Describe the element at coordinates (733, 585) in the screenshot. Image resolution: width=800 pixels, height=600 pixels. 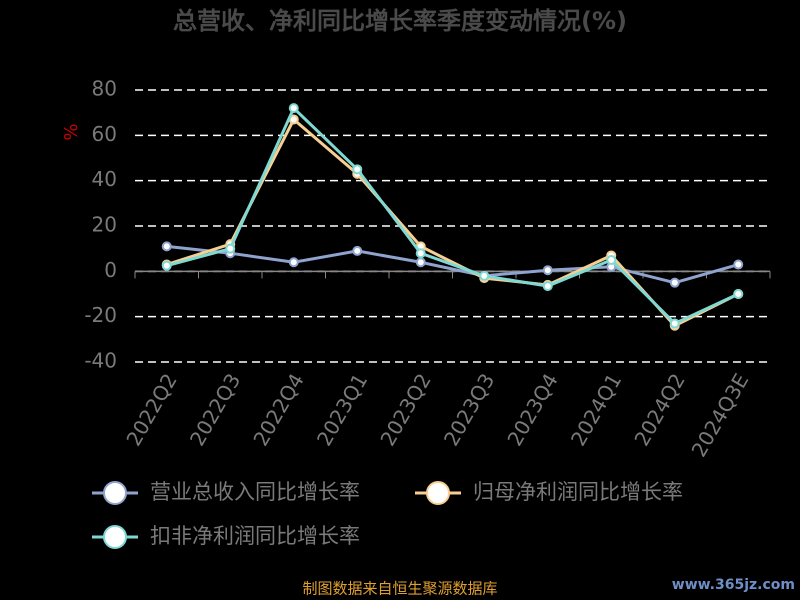
I see `watermark: www.365jz.com` at that location.